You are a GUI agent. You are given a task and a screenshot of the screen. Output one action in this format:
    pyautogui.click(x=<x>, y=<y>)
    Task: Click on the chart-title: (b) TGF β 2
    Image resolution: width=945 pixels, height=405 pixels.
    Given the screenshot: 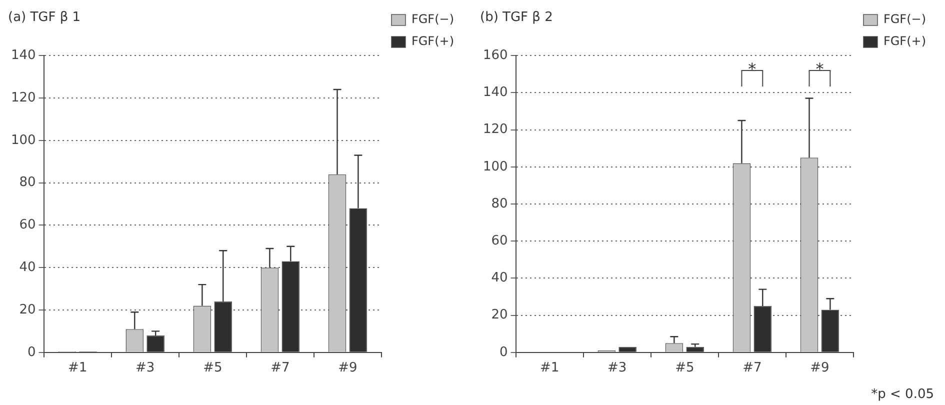 What is the action you would take?
    pyautogui.click(x=516, y=18)
    